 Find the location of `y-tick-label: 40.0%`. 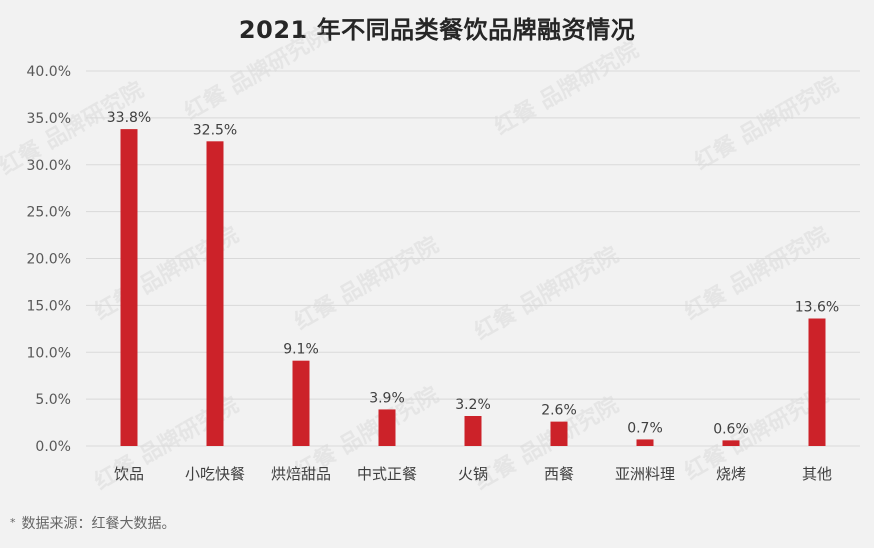

y-tick-label: 40.0% is located at coordinates (49, 72).